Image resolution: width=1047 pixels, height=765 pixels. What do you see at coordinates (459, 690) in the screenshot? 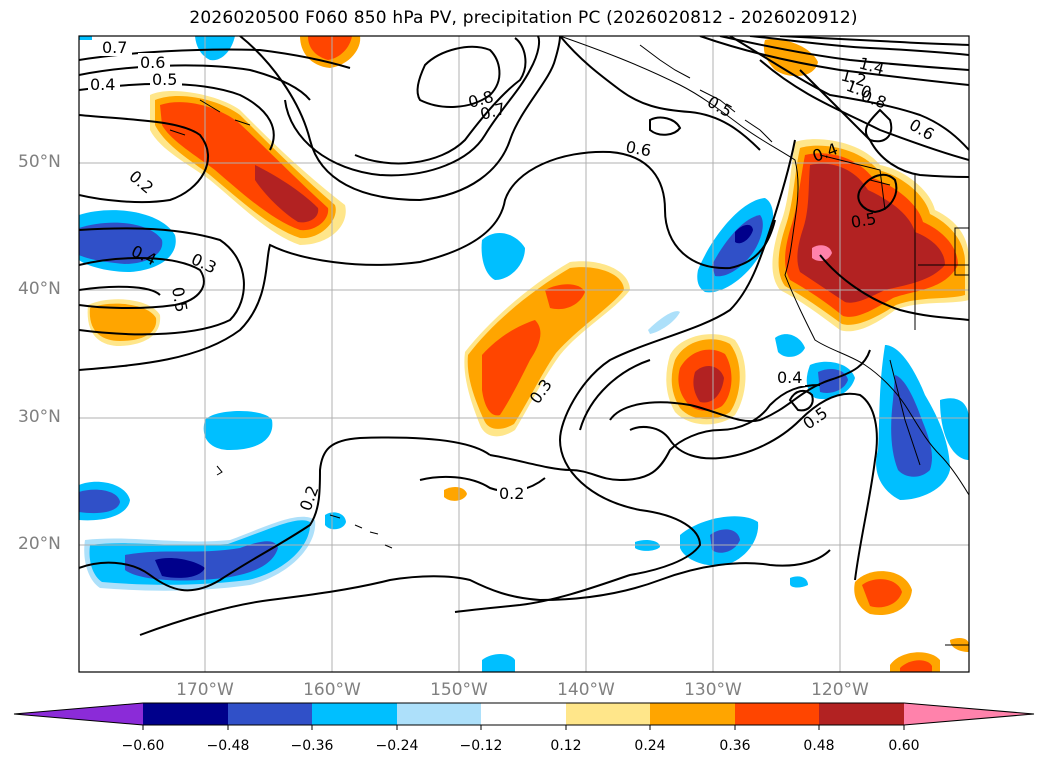
I see `lon-label: 150°W` at bounding box center [459, 690].